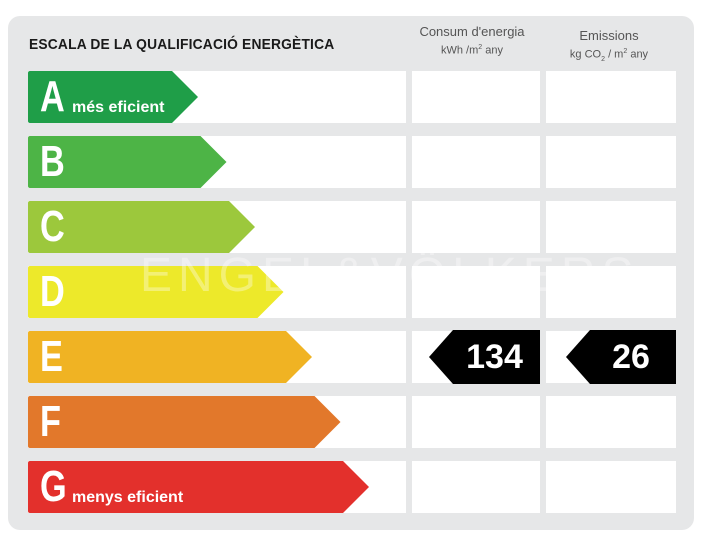 This screenshot has height=541, width=704. What do you see at coordinates (476, 227) in the screenshot?
I see `consumption-cell-c` at bounding box center [476, 227].